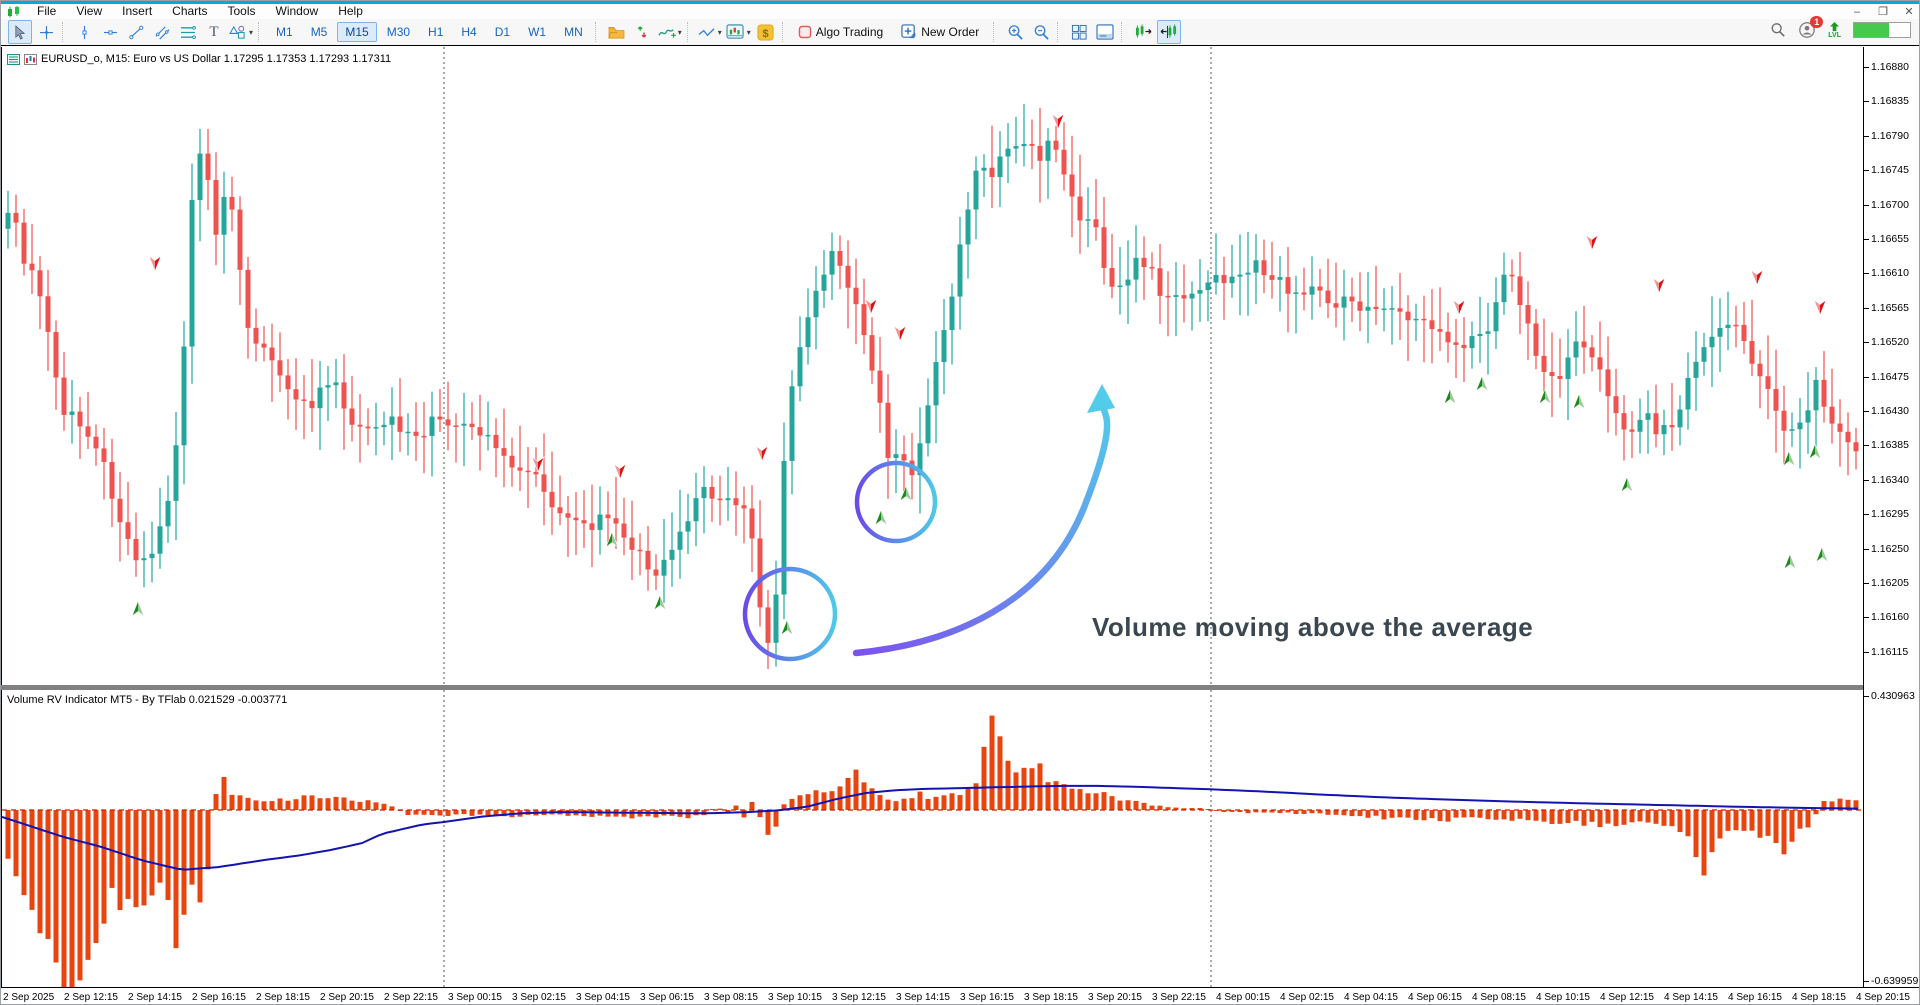 Image resolution: width=1920 pixels, height=1005 pixels. I want to click on mt5-logo-icon, so click(13, 11).